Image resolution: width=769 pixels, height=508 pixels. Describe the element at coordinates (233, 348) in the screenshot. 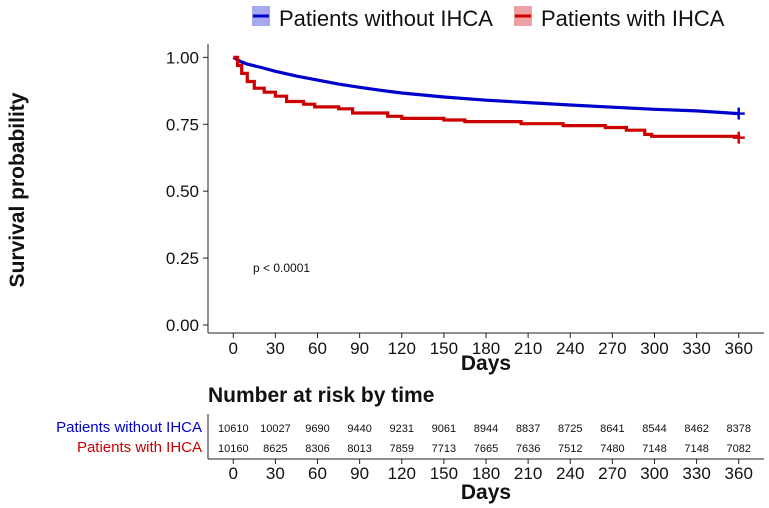

I see `x-tick-label: 0` at that location.